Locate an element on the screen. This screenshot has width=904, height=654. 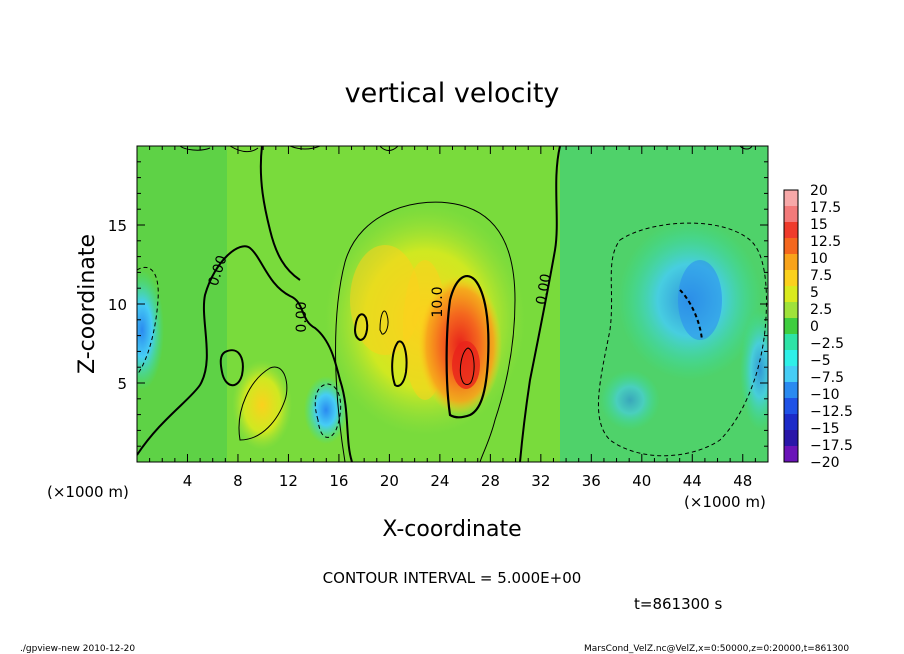
chart-title: vertical velocity is located at coordinates (452, 93).